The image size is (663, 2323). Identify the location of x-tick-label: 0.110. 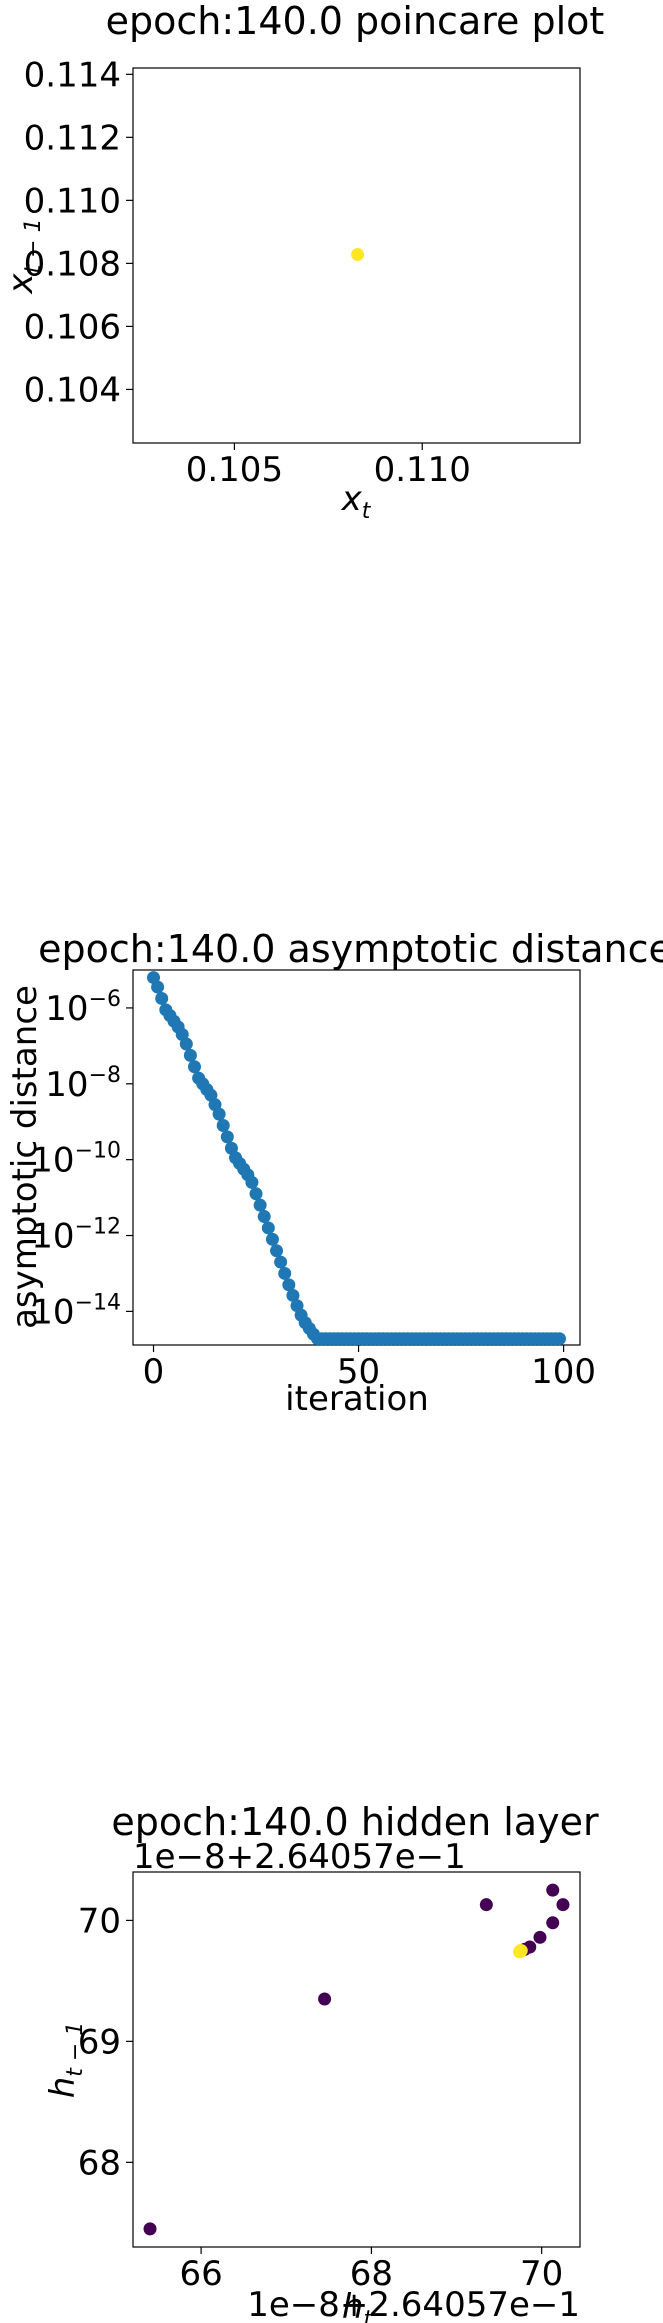
(422, 470).